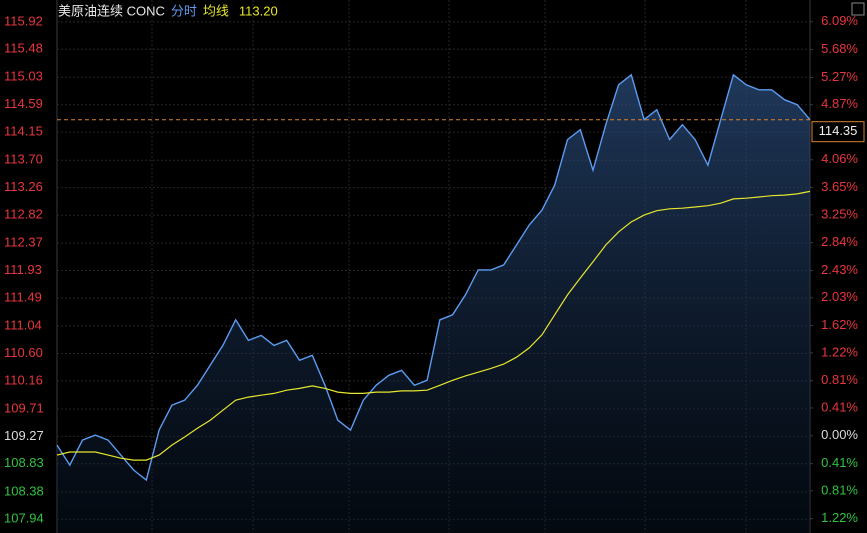 Image resolution: width=867 pixels, height=533 pixels. What do you see at coordinates (23, 352) in the screenshot?
I see `y-tick-label: 110.60` at bounding box center [23, 352].